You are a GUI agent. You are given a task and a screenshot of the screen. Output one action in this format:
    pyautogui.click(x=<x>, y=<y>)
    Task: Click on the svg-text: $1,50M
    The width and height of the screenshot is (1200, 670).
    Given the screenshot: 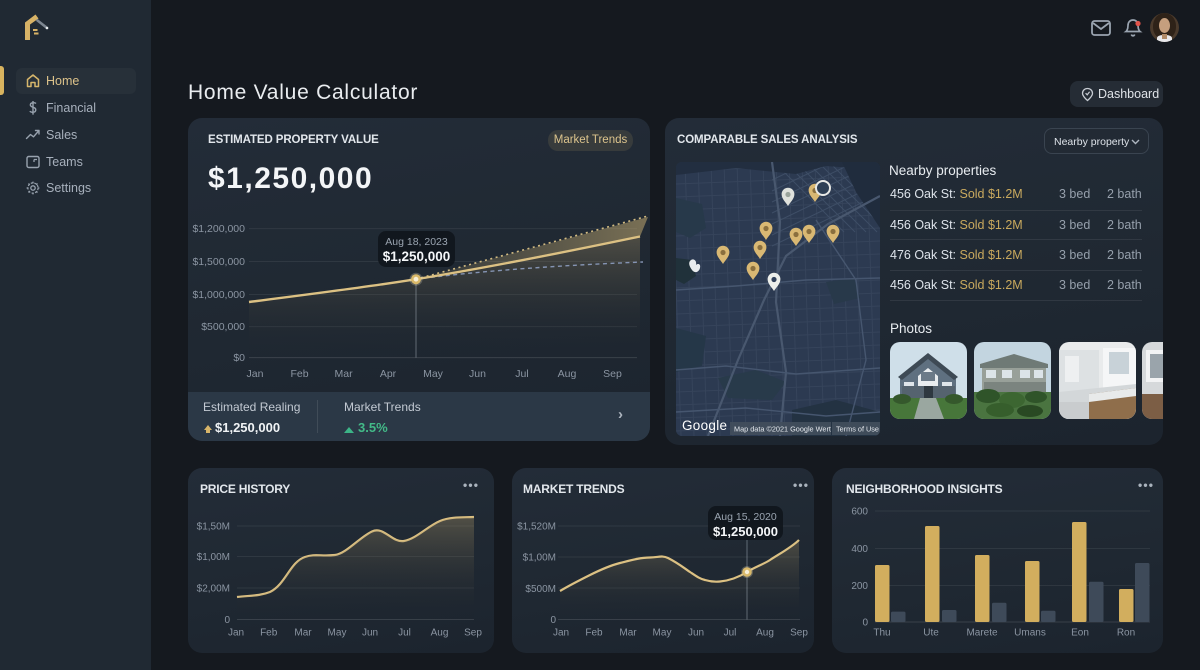 What is the action you would take?
    pyautogui.click(x=213, y=527)
    